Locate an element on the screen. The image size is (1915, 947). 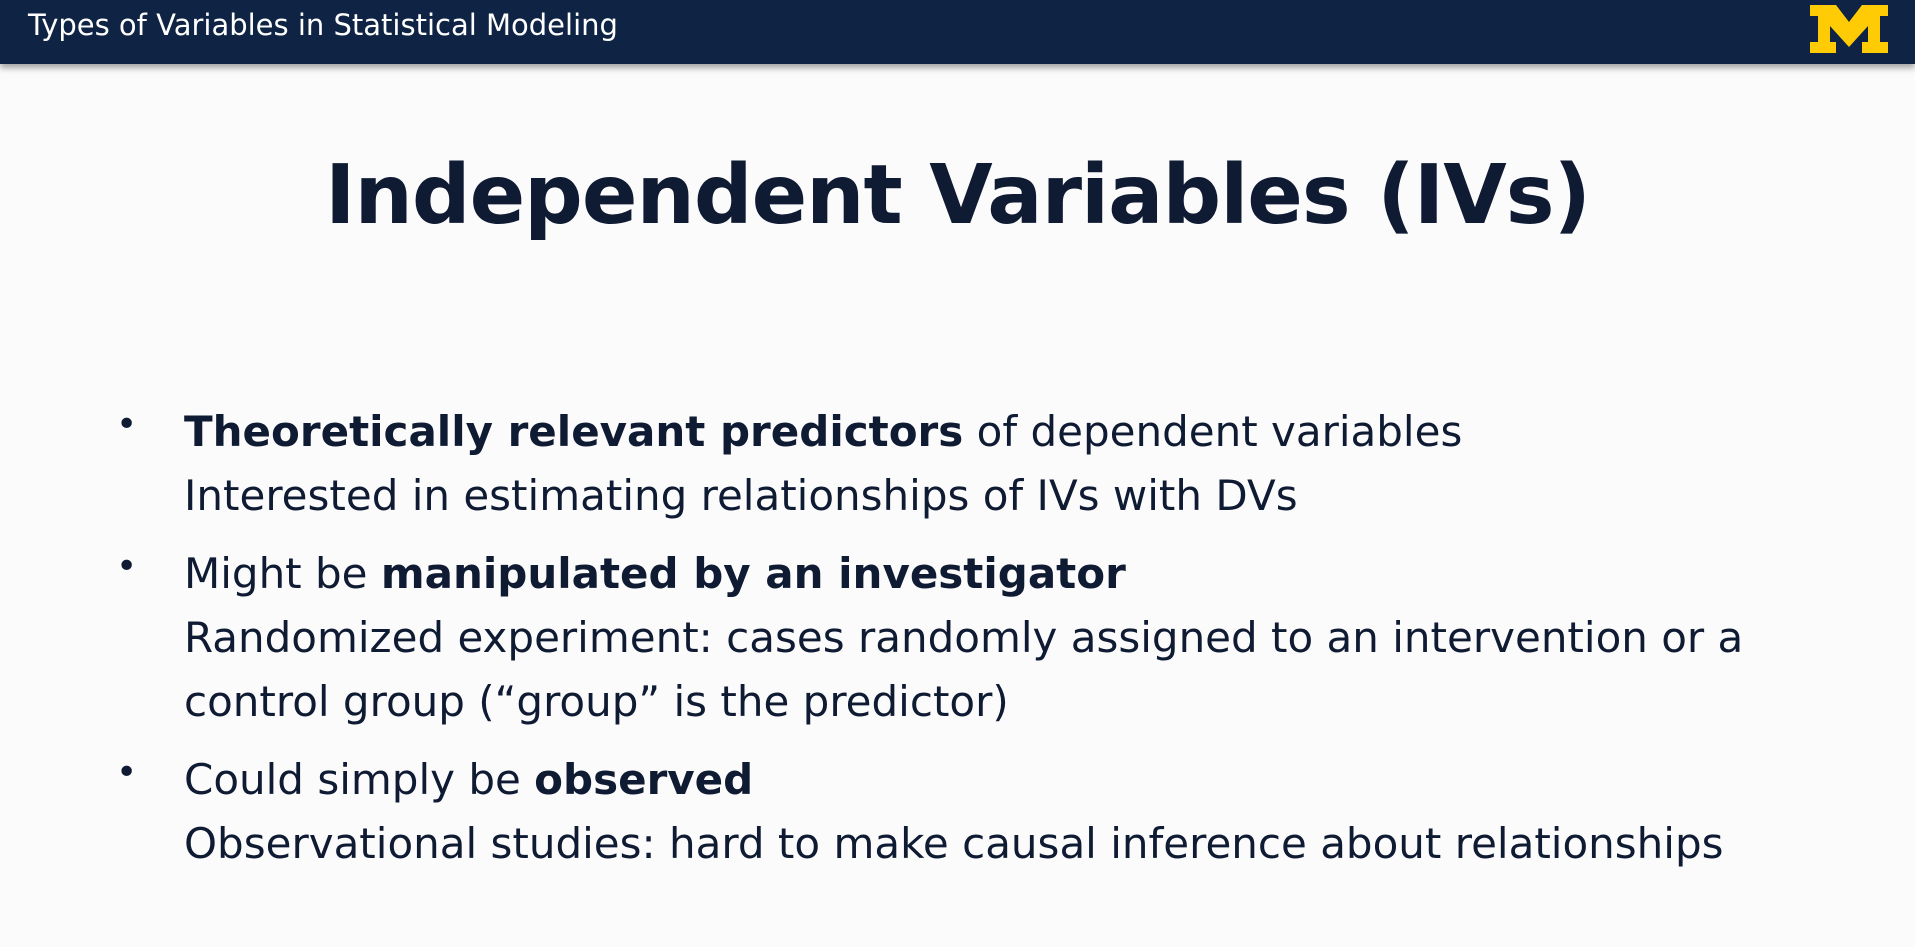
slide-title: Independent Variables (IVs) is located at coordinates (957, 195).